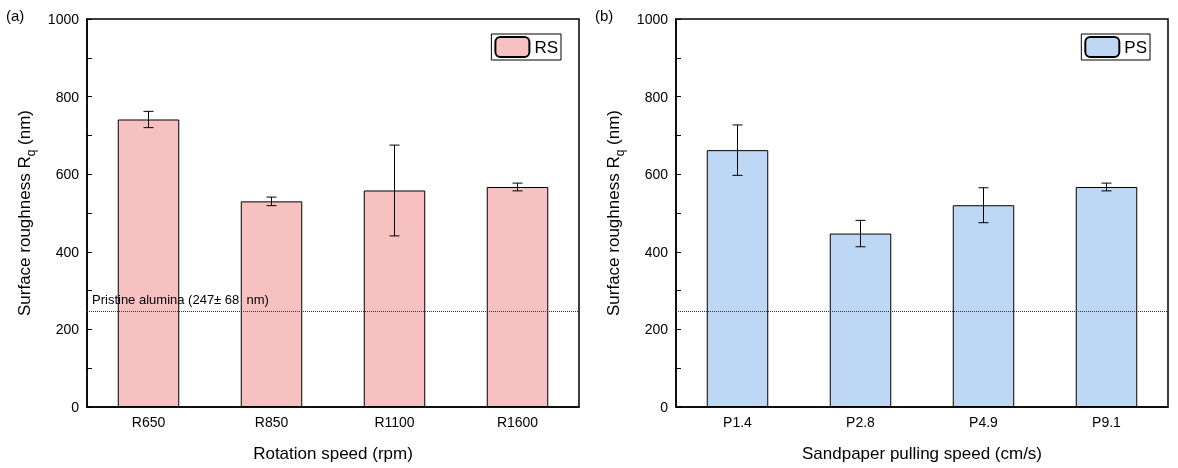  I want to click on text: (b), so click(604, 15).